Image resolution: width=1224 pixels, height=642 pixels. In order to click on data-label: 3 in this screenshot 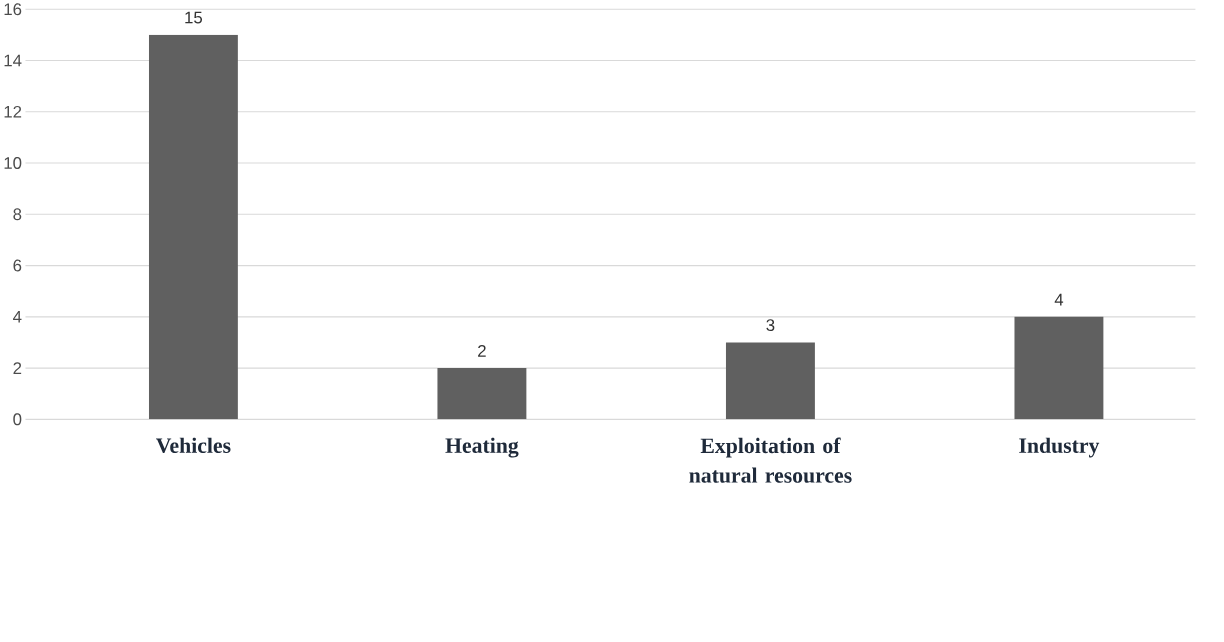, I will do `click(770, 324)`.